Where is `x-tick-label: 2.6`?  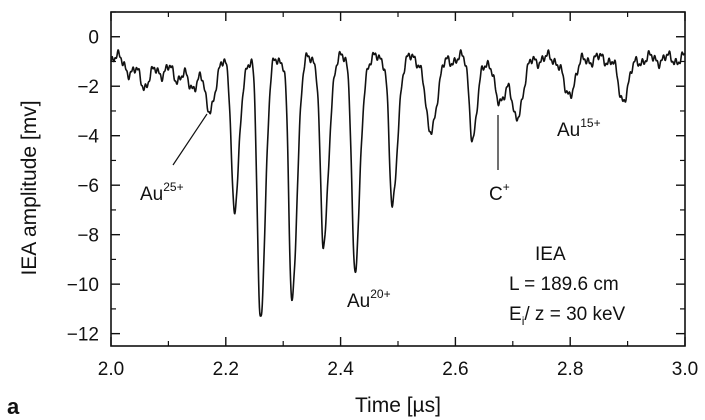
x-tick-label: 2.6 is located at coordinates (455, 369).